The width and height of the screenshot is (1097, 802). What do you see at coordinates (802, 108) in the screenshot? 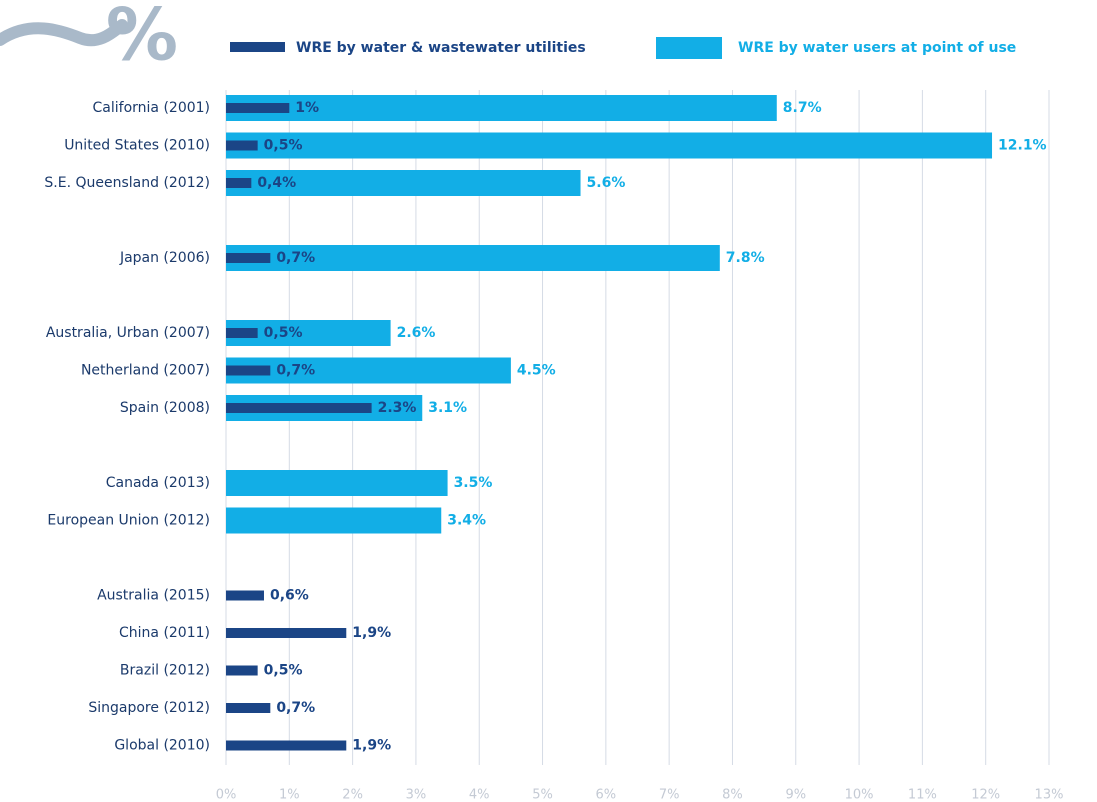
I see `value-label: 8.7%` at bounding box center [802, 108].